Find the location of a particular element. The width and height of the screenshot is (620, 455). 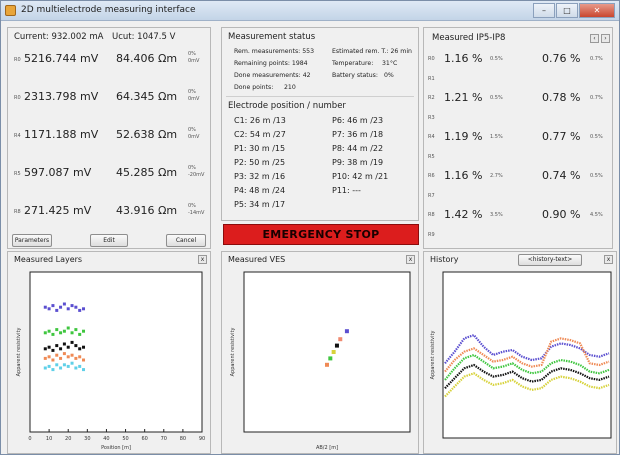

ip-value-b: 0.77 % is located at coordinates (561, 136).